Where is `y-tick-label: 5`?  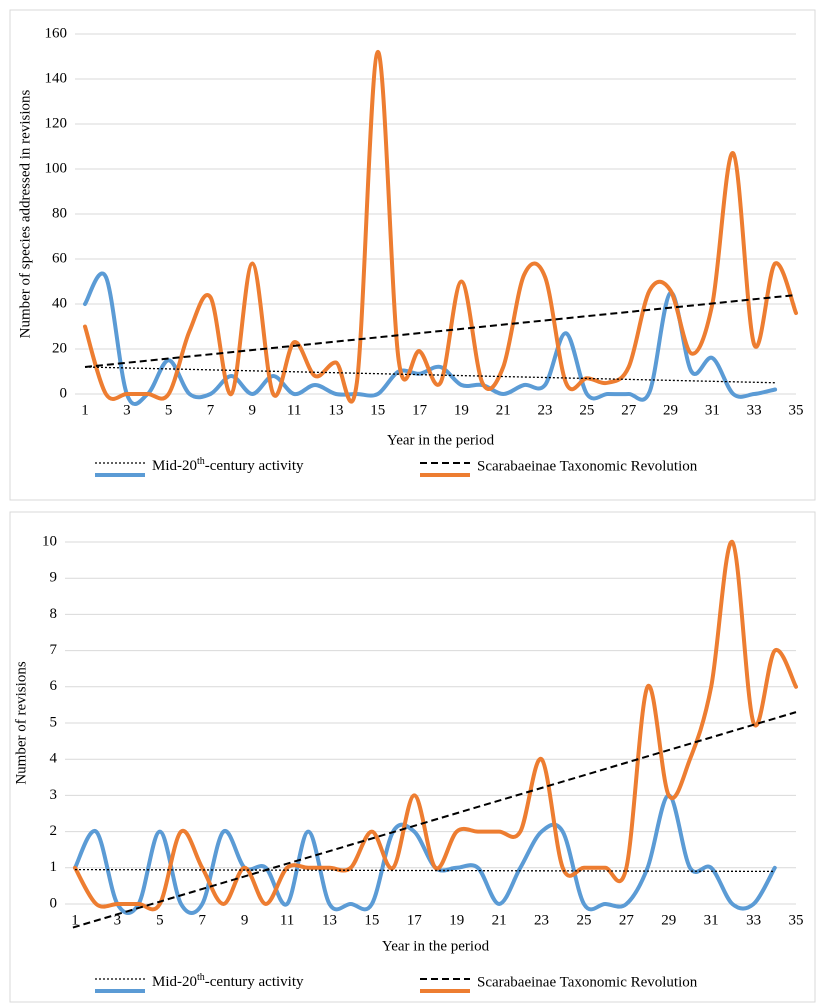
y-tick-label: 5 is located at coordinates (54, 722).